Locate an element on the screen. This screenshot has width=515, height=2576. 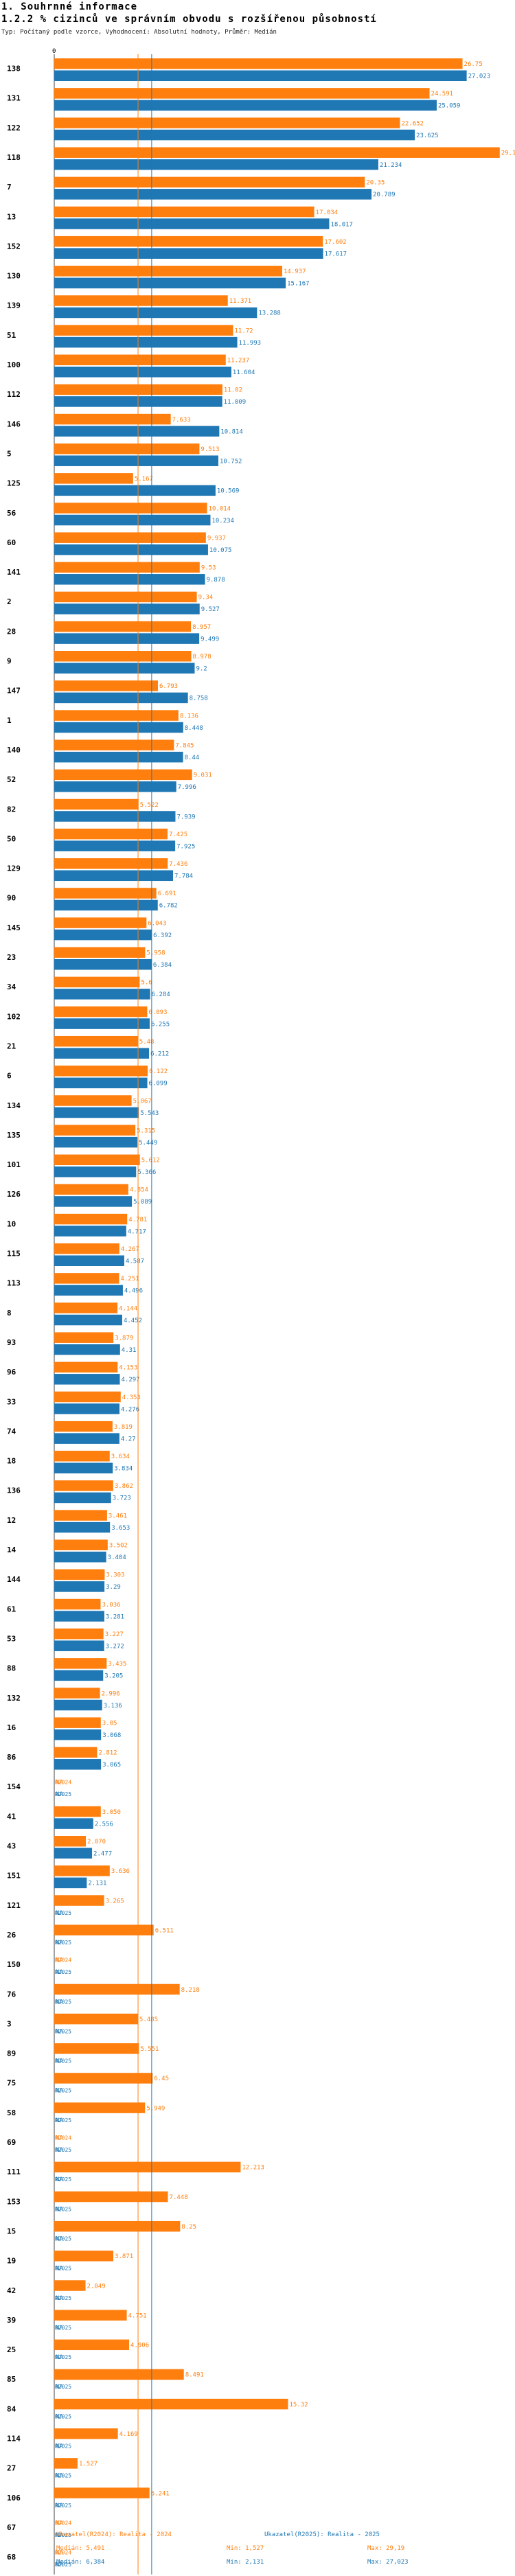
value-label-2024: 5.6 is located at coordinates (146, 984).